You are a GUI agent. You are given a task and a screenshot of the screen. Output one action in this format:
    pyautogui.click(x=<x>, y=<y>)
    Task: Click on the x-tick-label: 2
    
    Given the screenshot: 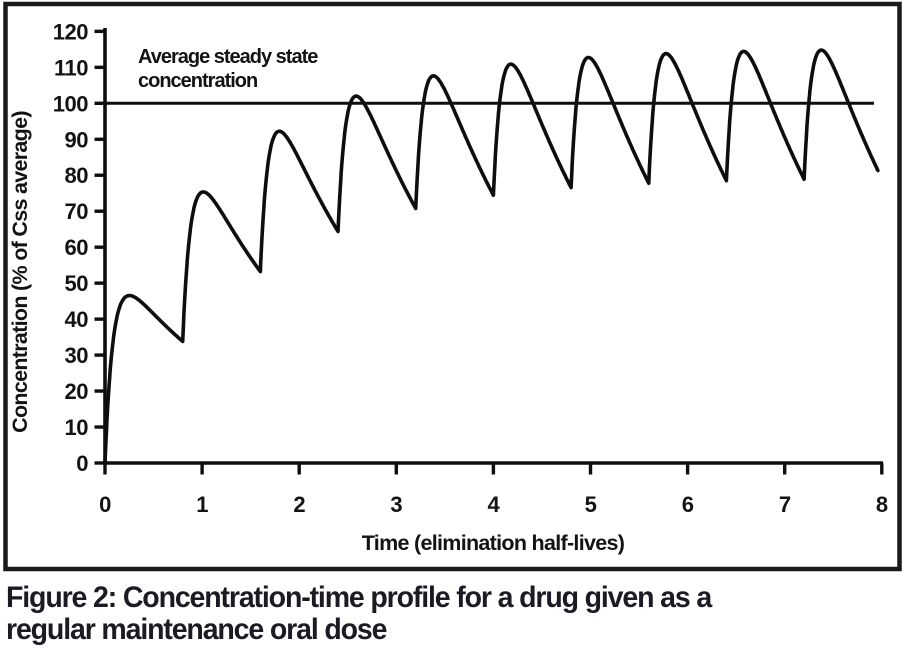 What is the action you would take?
    pyautogui.click(x=299, y=504)
    